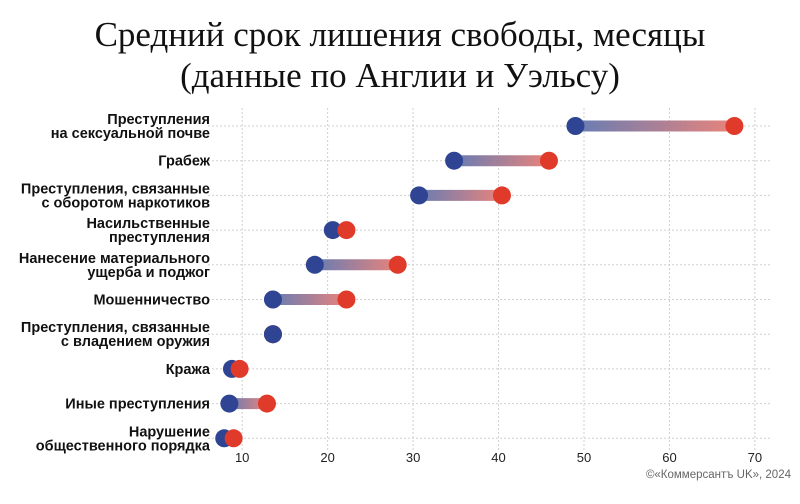 Image resolution: width=800 pixels, height=504 pixels. What do you see at coordinates (242, 457) in the screenshot?
I see `x-tick-label: 10` at bounding box center [242, 457].